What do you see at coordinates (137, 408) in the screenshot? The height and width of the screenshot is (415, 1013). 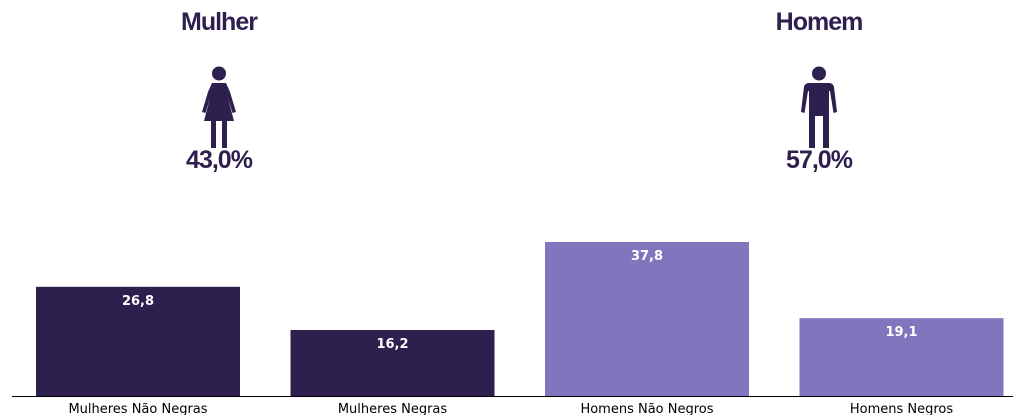 I see `category-label-0: Mulheres Não Negras` at bounding box center [137, 408].